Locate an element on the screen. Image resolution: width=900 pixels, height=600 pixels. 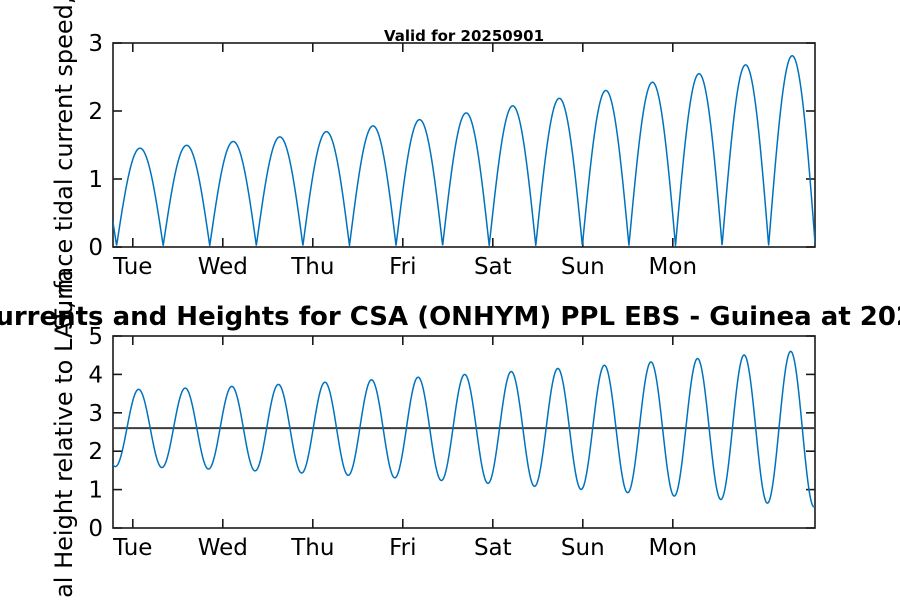
x-tick-labels-current: Tue Wed Thu Fri Sat Sun Mon is located at coordinates (404, 267).